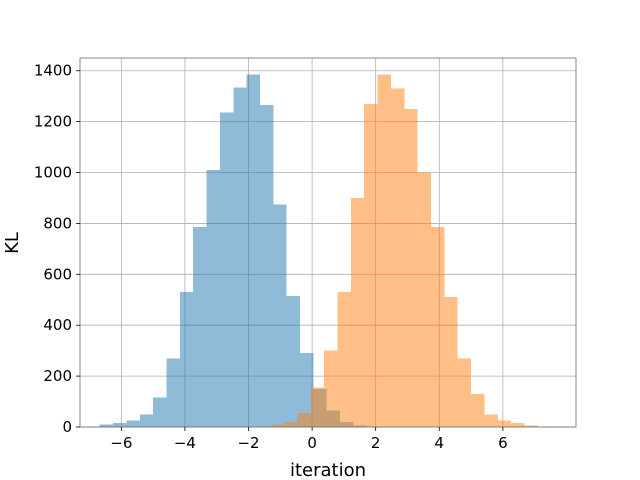  I want to click on x-tick-label: 2, so click(376, 443).